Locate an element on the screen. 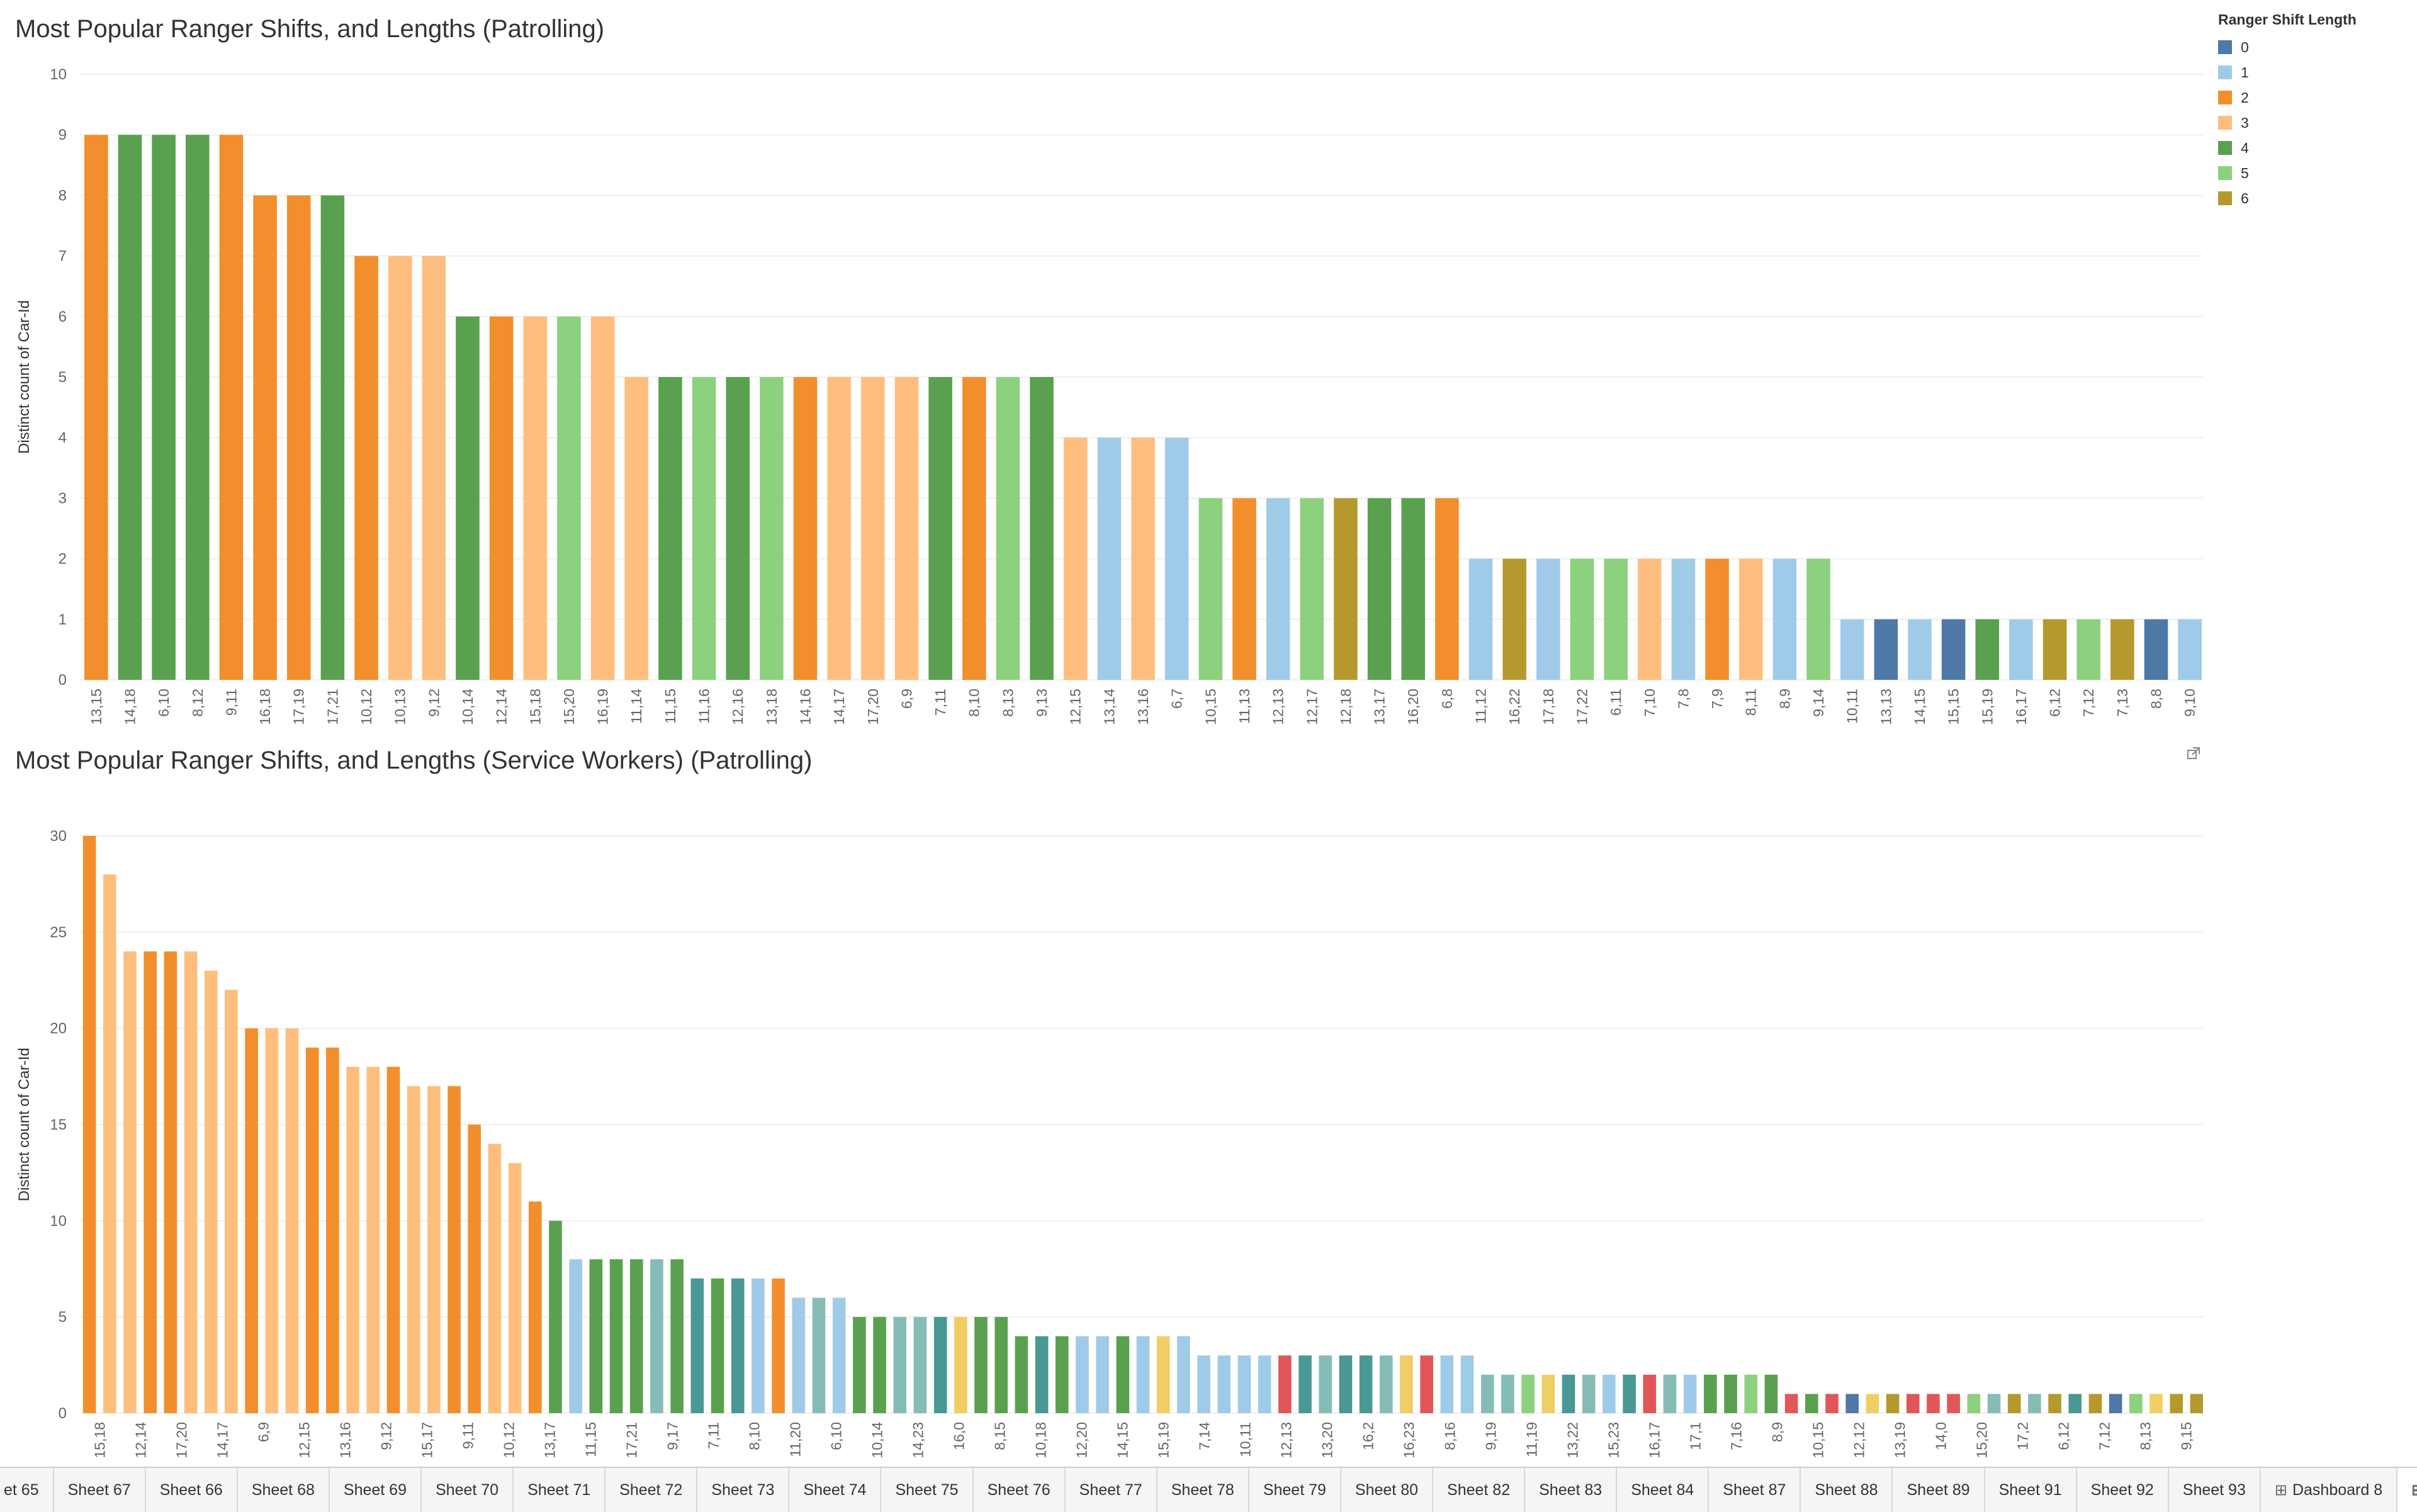  sheet-tab: Sheet 71 is located at coordinates (560, 1490).